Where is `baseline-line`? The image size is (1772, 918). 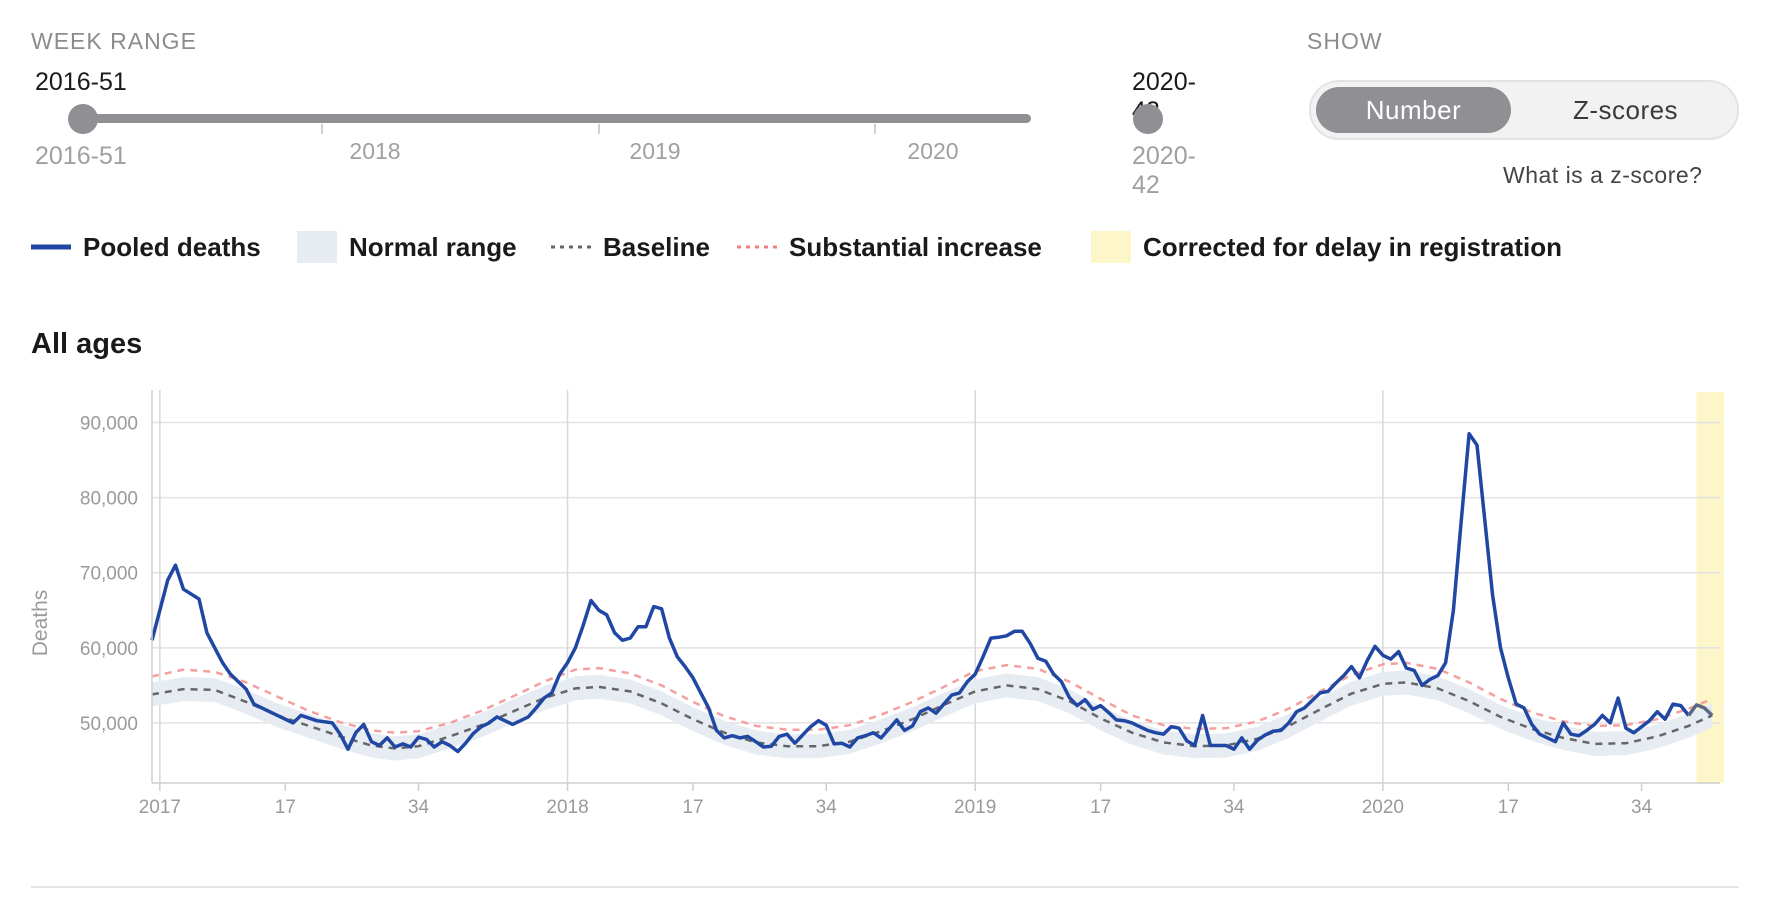 baseline-line is located at coordinates (932, 715).